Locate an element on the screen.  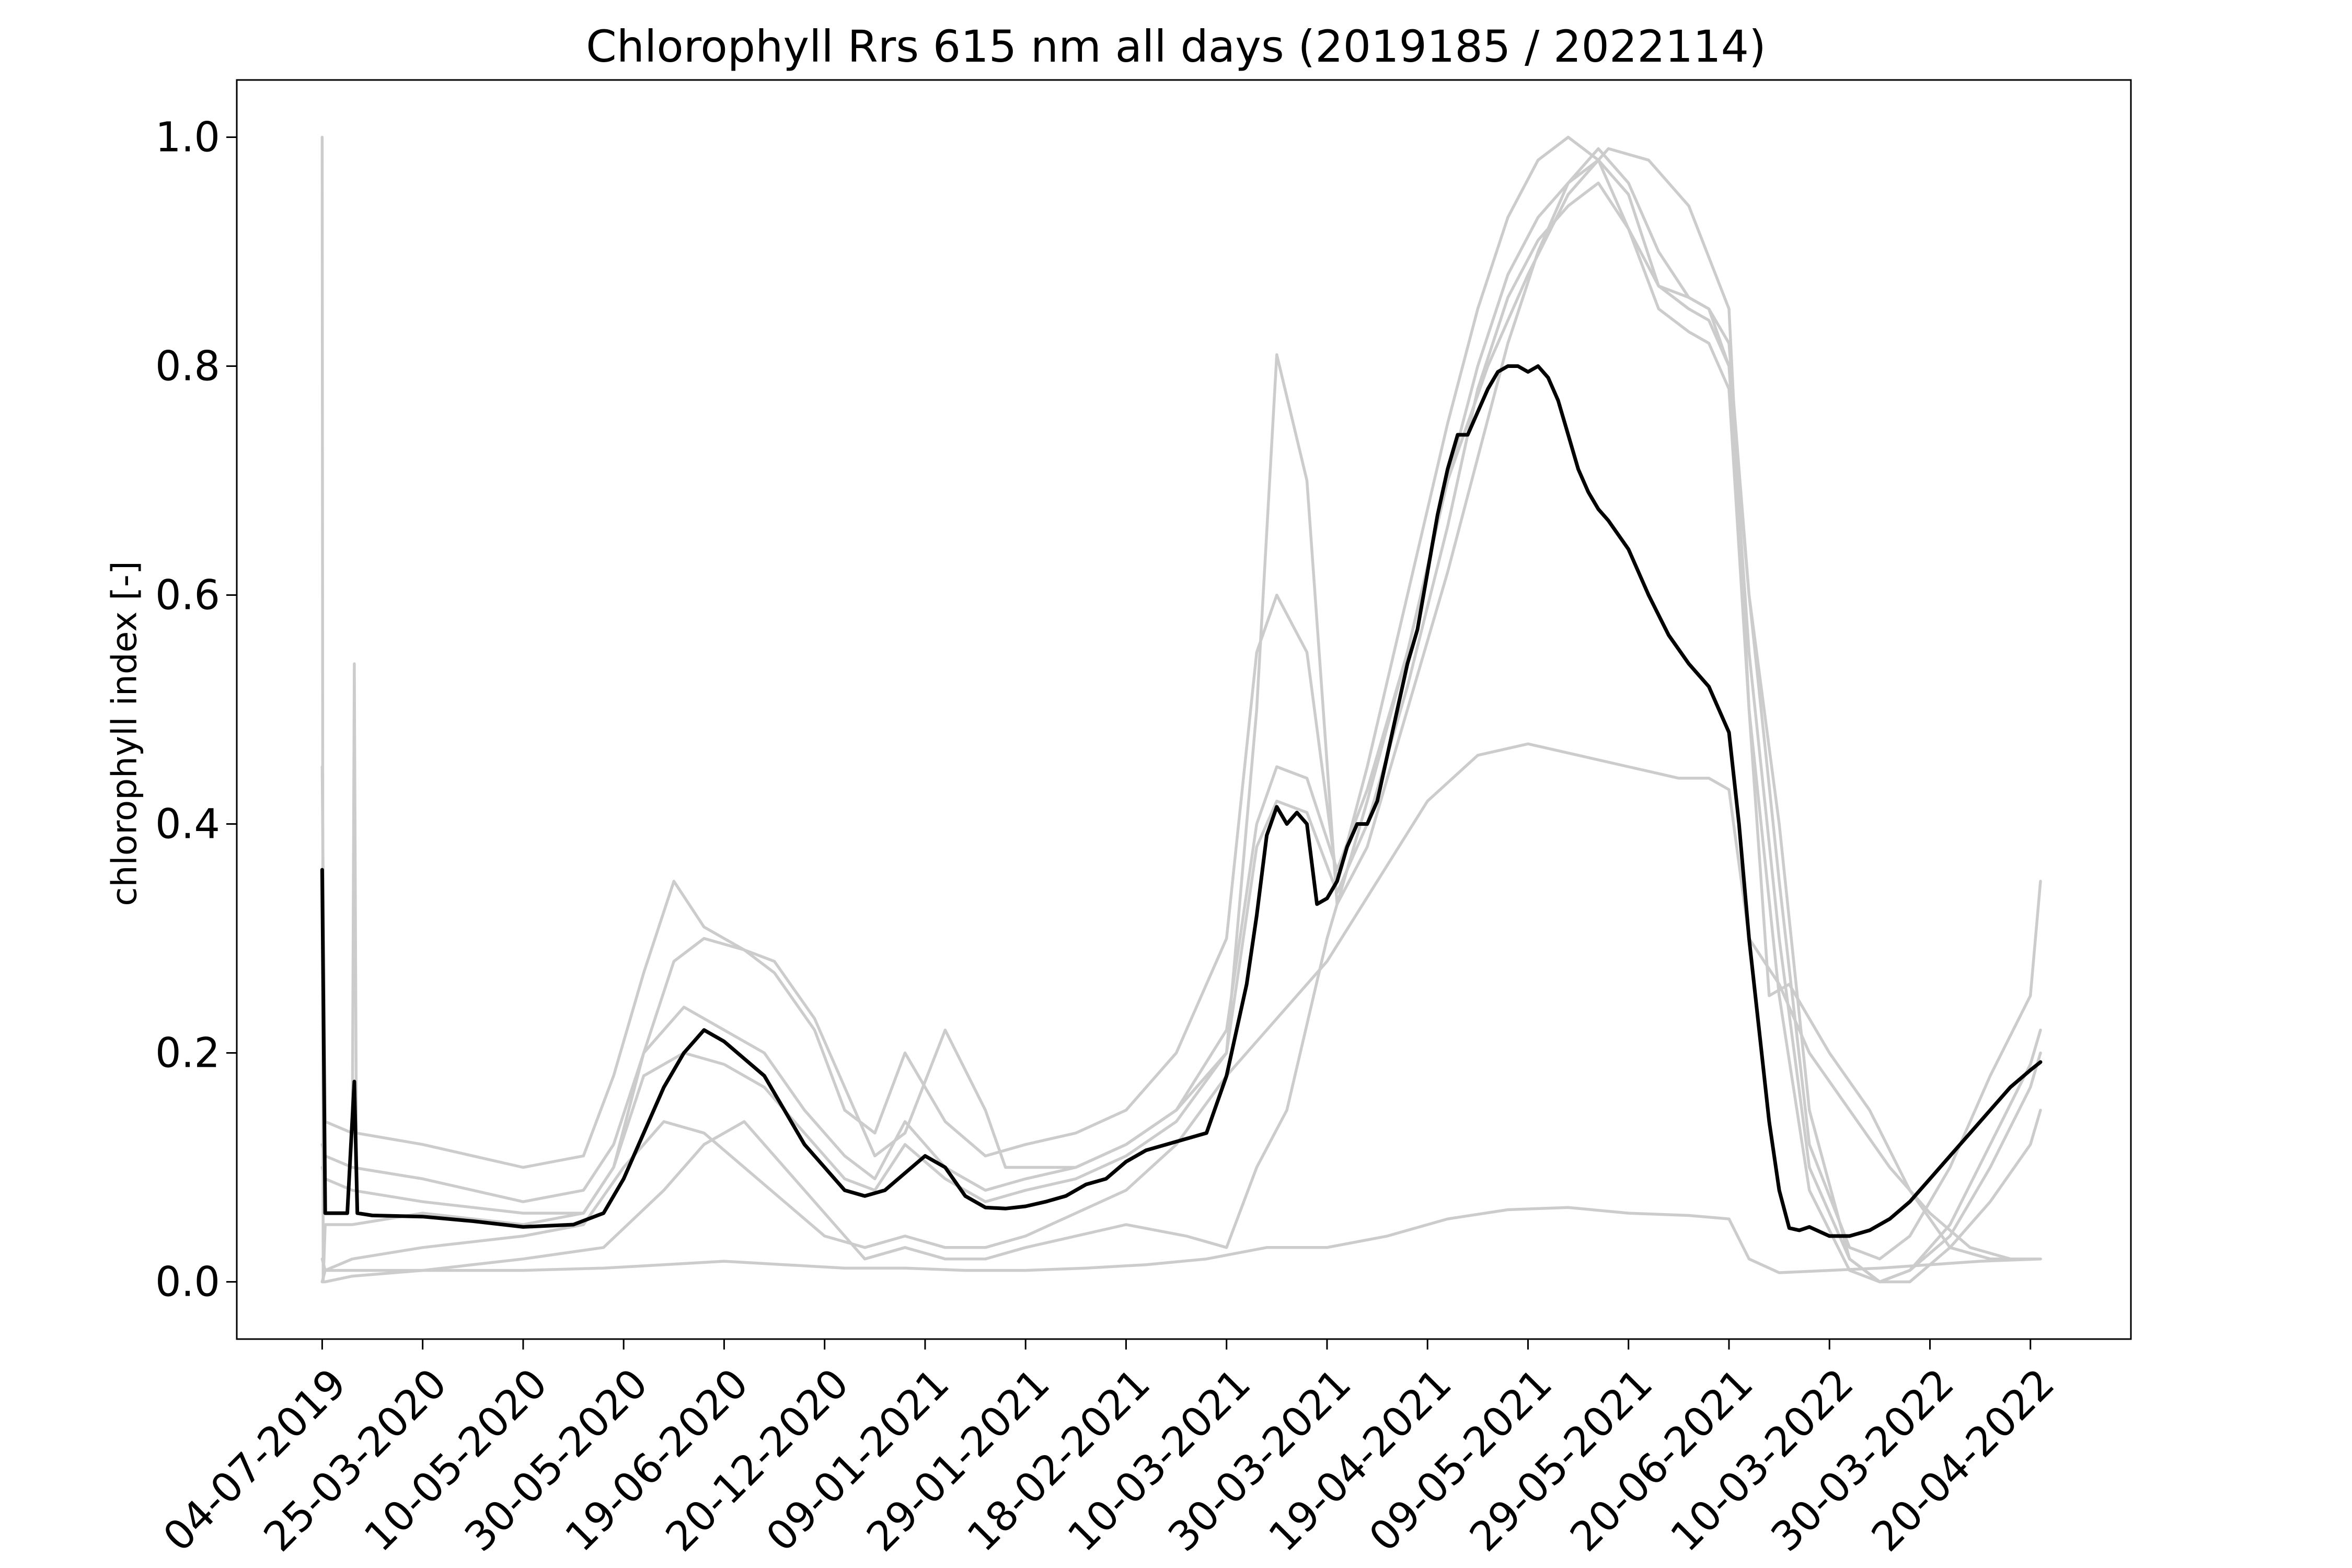
y-tick-label: 1.0 is located at coordinates (187, 138).